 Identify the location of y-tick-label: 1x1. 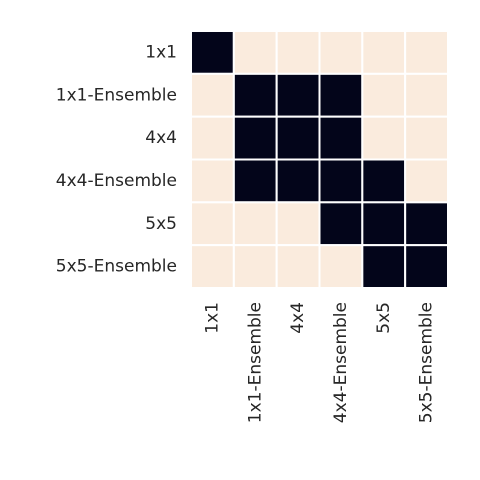
(161, 52).